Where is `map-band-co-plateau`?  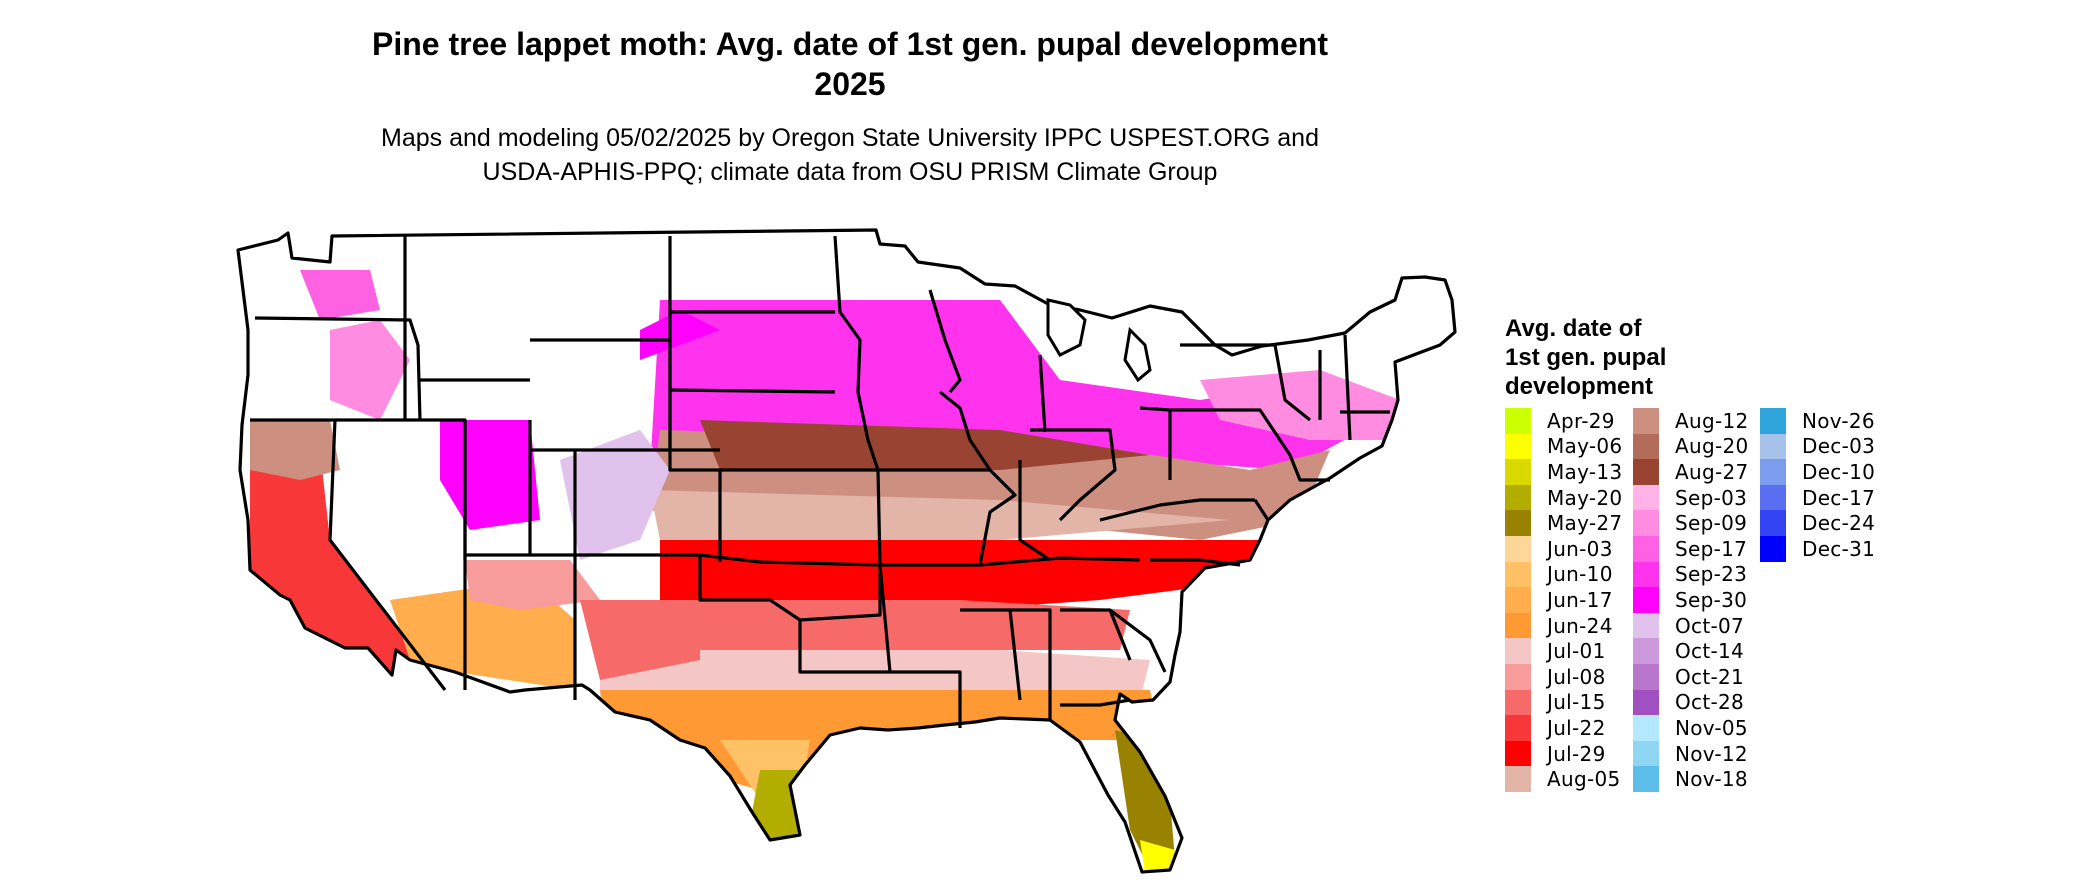
map-band-co-plateau is located at coordinates (615, 495).